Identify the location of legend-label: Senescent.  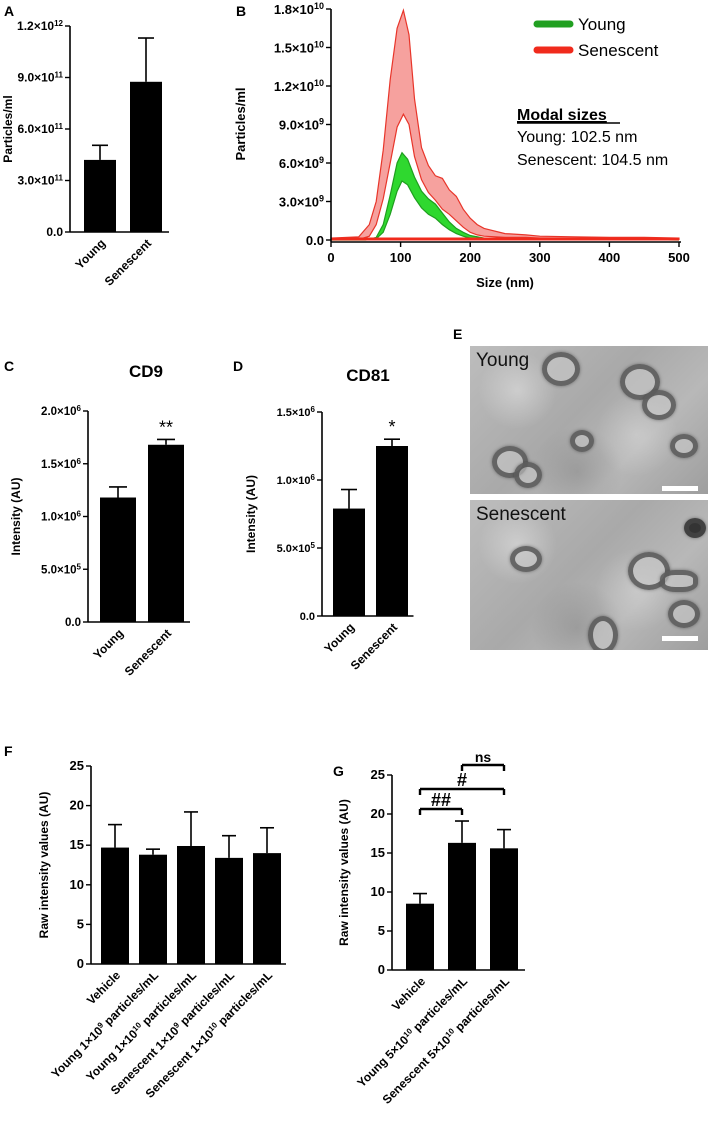
(618, 50).